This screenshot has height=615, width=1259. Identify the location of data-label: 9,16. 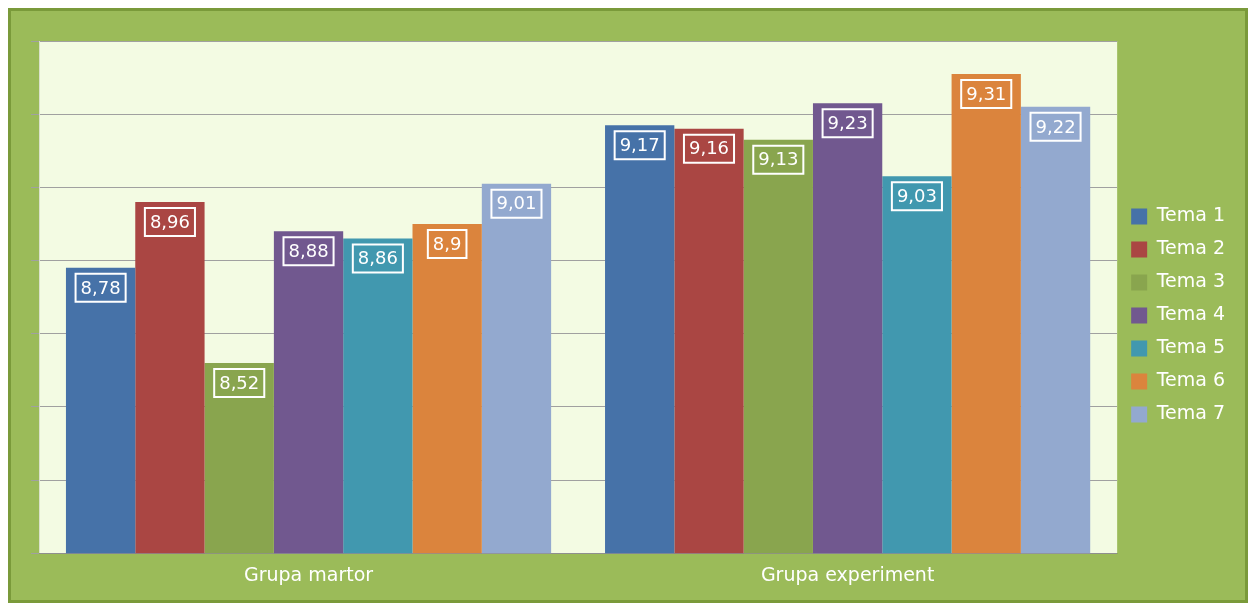
(709, 148).